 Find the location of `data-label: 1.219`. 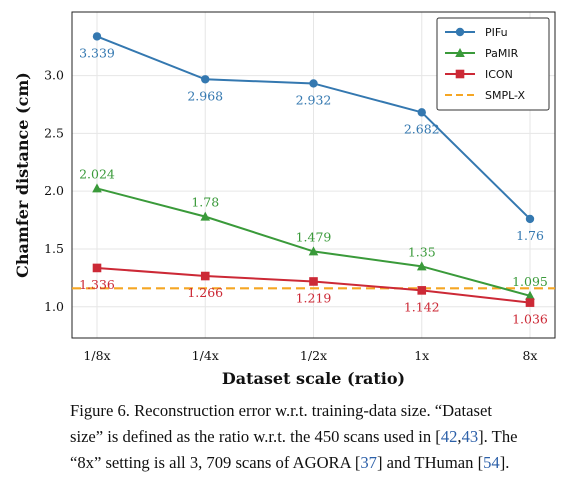

data-label: 1.219 is located at coordinates (314, 297).